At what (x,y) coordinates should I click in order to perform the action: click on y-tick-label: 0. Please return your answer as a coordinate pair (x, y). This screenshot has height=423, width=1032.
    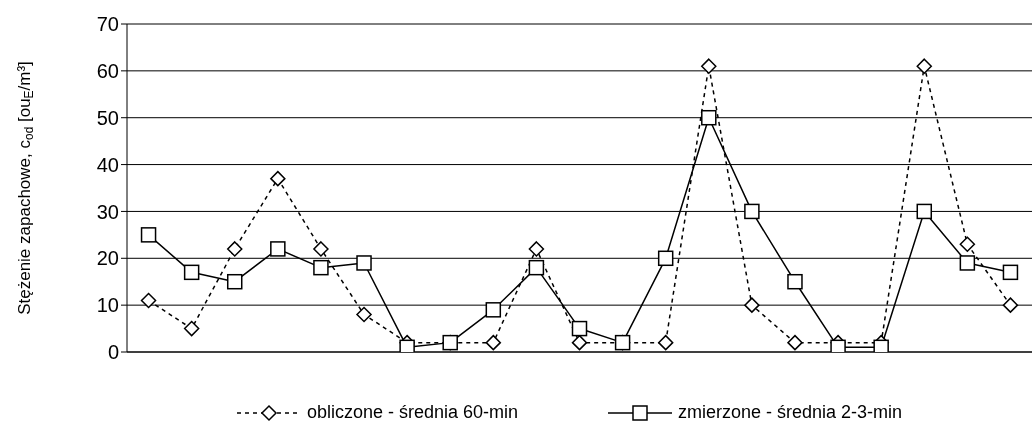
    Looking at the image, I should click on (113, 352).